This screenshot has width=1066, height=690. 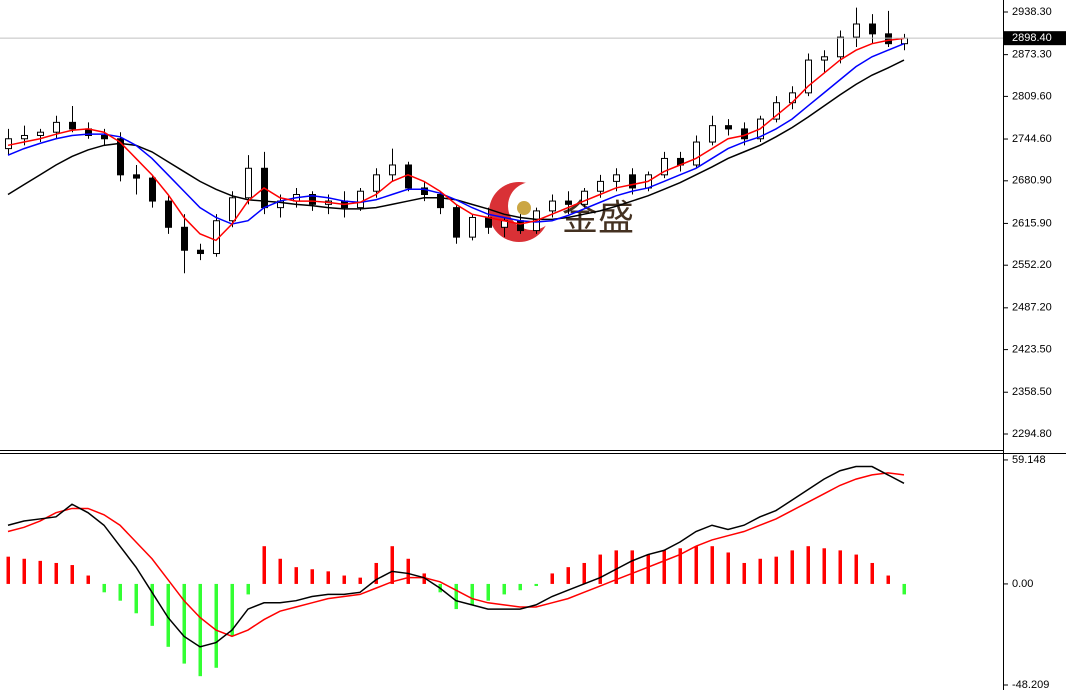 I want to click on y-tick-label: 2552.20, so click(x=1032, y=265).